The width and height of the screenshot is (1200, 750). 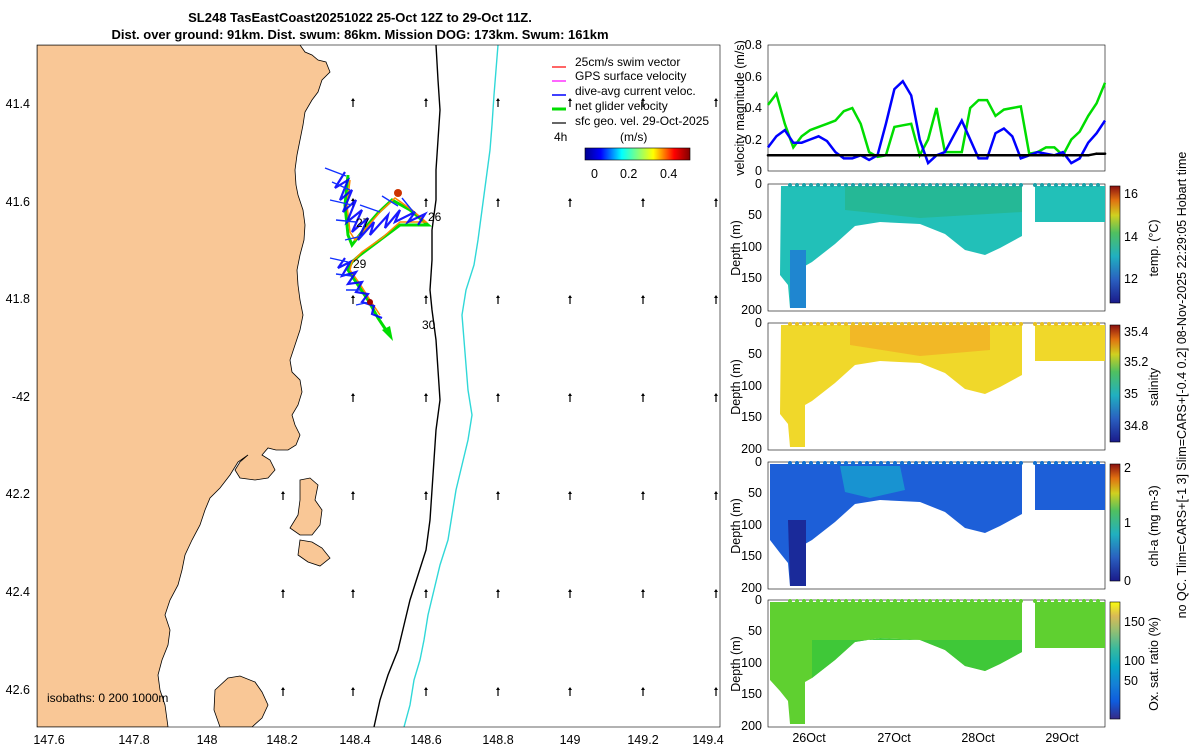 What do you see at coordinates (621, 106) in the screenshot?
I see `legend-net-velocity: net glider velocity` at bounding box center [621, 106].